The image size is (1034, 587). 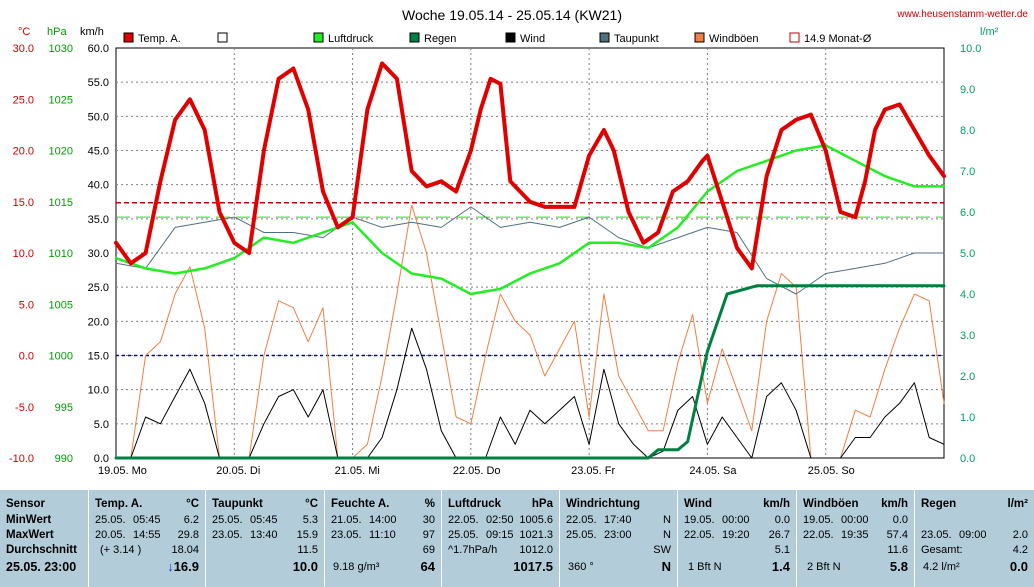 I want to click on rain-max-time: 09:00, so click(x=973, y=535).